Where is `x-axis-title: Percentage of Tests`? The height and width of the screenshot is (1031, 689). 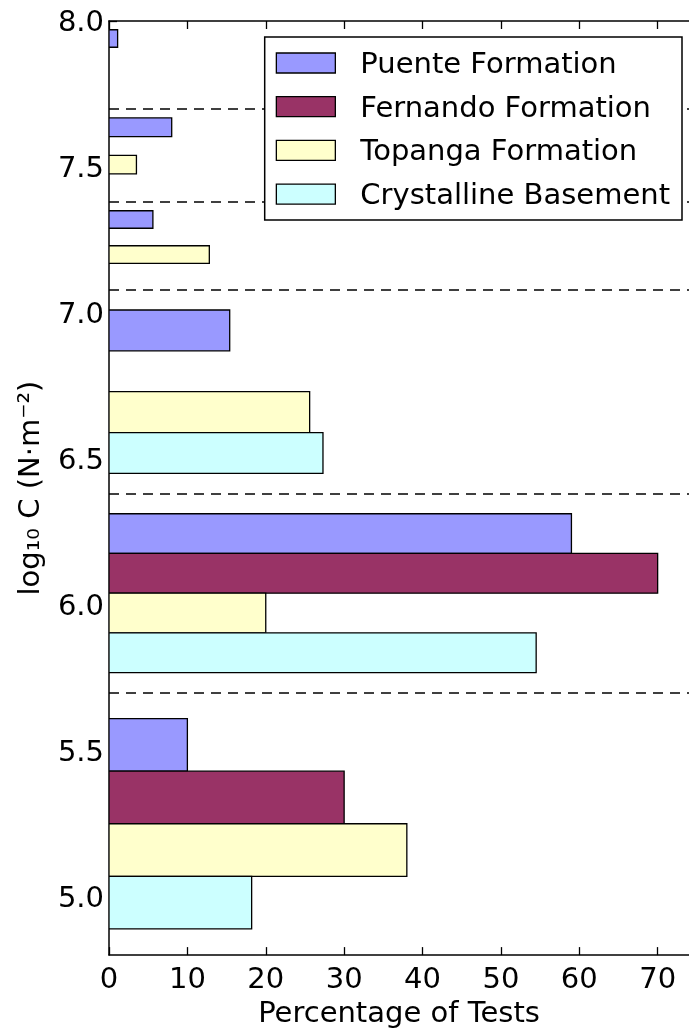
x-axis-title: Percentage of Tests is located at coordinates (399, 1011).